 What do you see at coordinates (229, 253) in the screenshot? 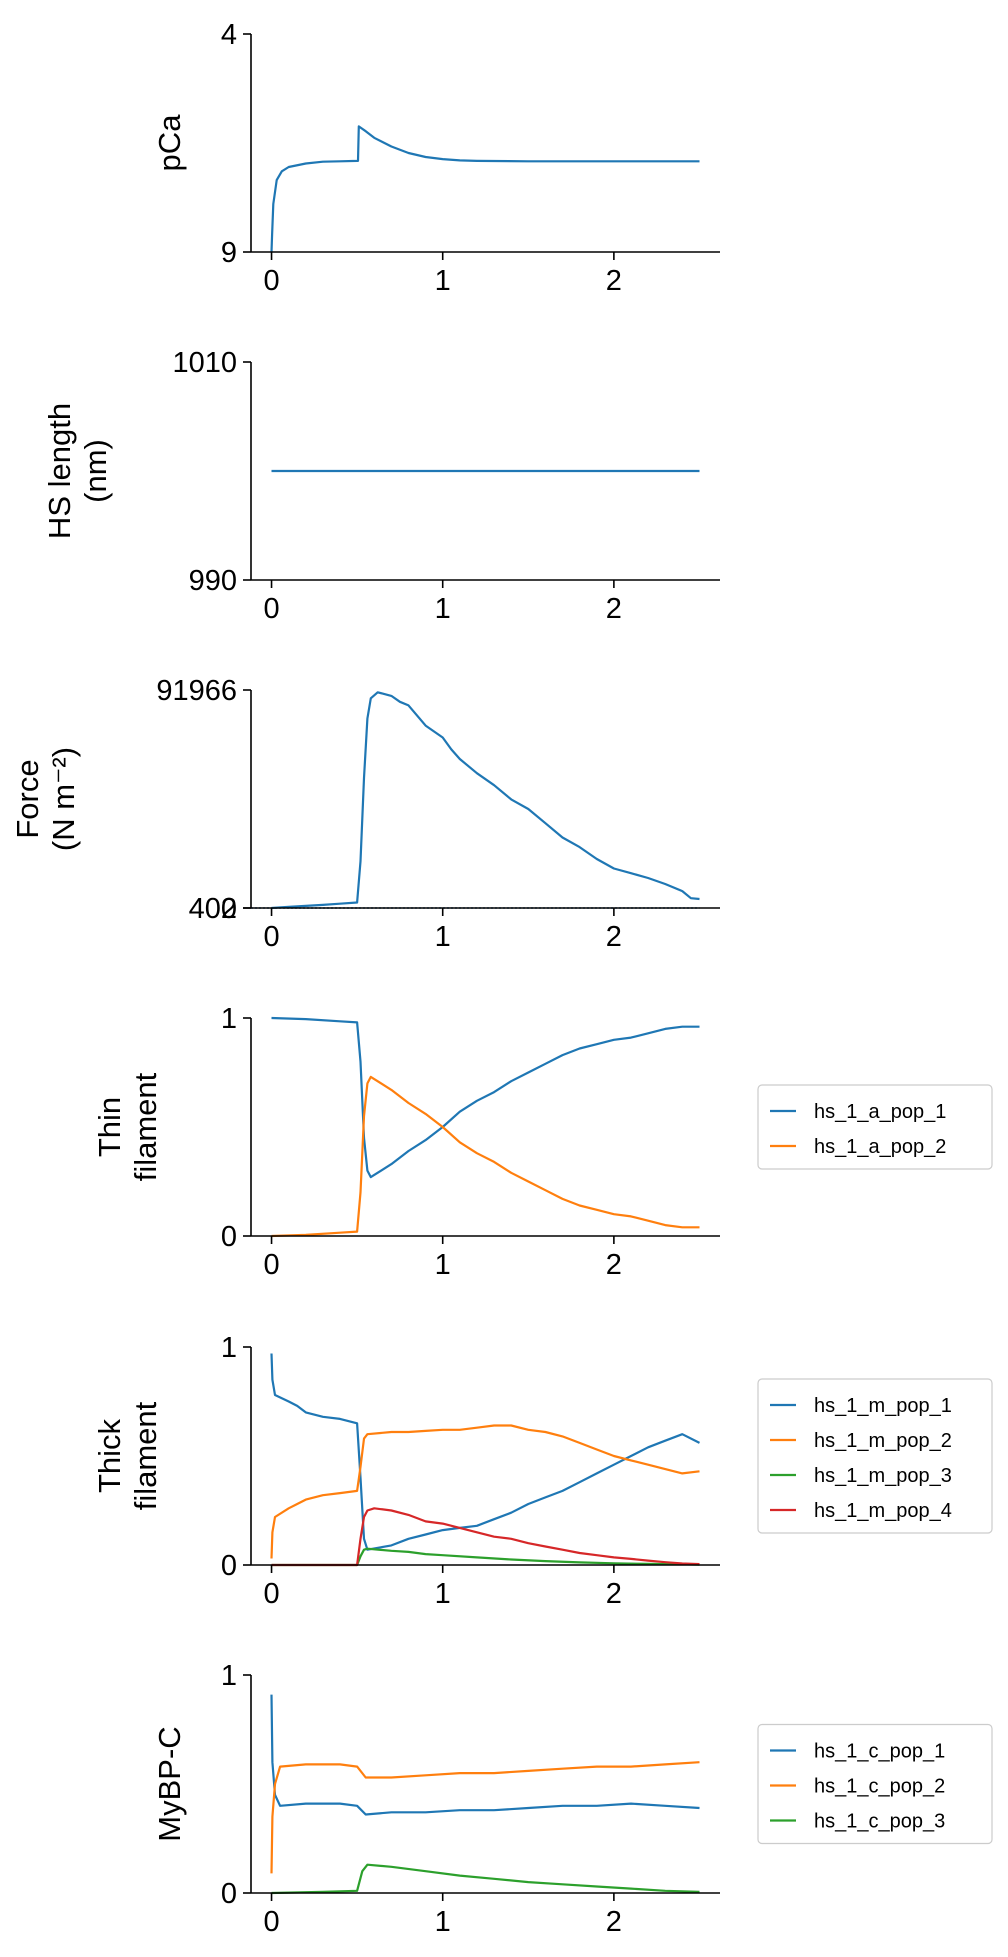
I see `y-tick-label: 9` at bounding box center [229, 253].